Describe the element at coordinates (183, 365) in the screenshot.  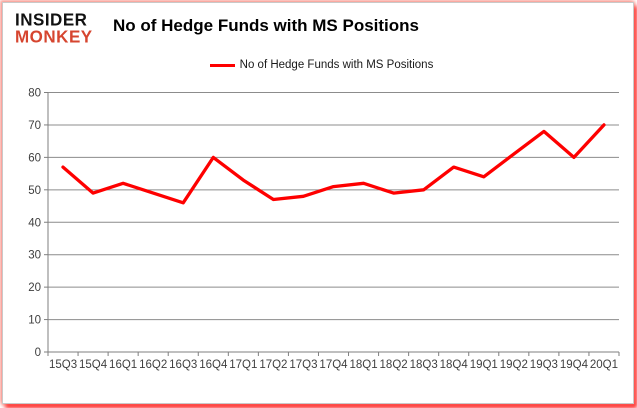
I see `x-axis-label: 16Q3` at that location.